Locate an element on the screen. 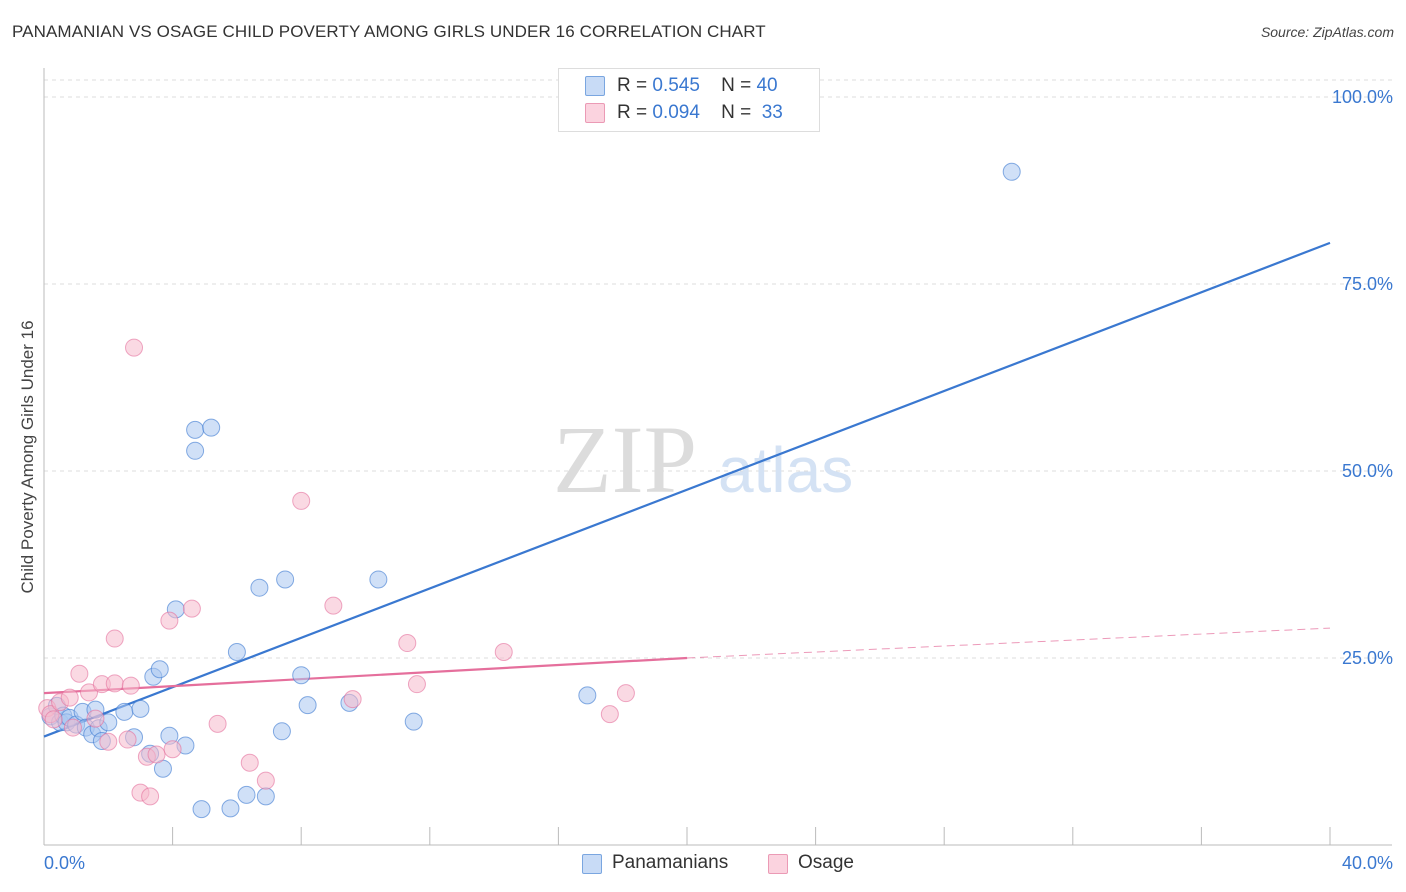 Image resolution: width=1406 pixels, height=892 pixels. osage-legend-swatch is located at coordinates (778, 864).